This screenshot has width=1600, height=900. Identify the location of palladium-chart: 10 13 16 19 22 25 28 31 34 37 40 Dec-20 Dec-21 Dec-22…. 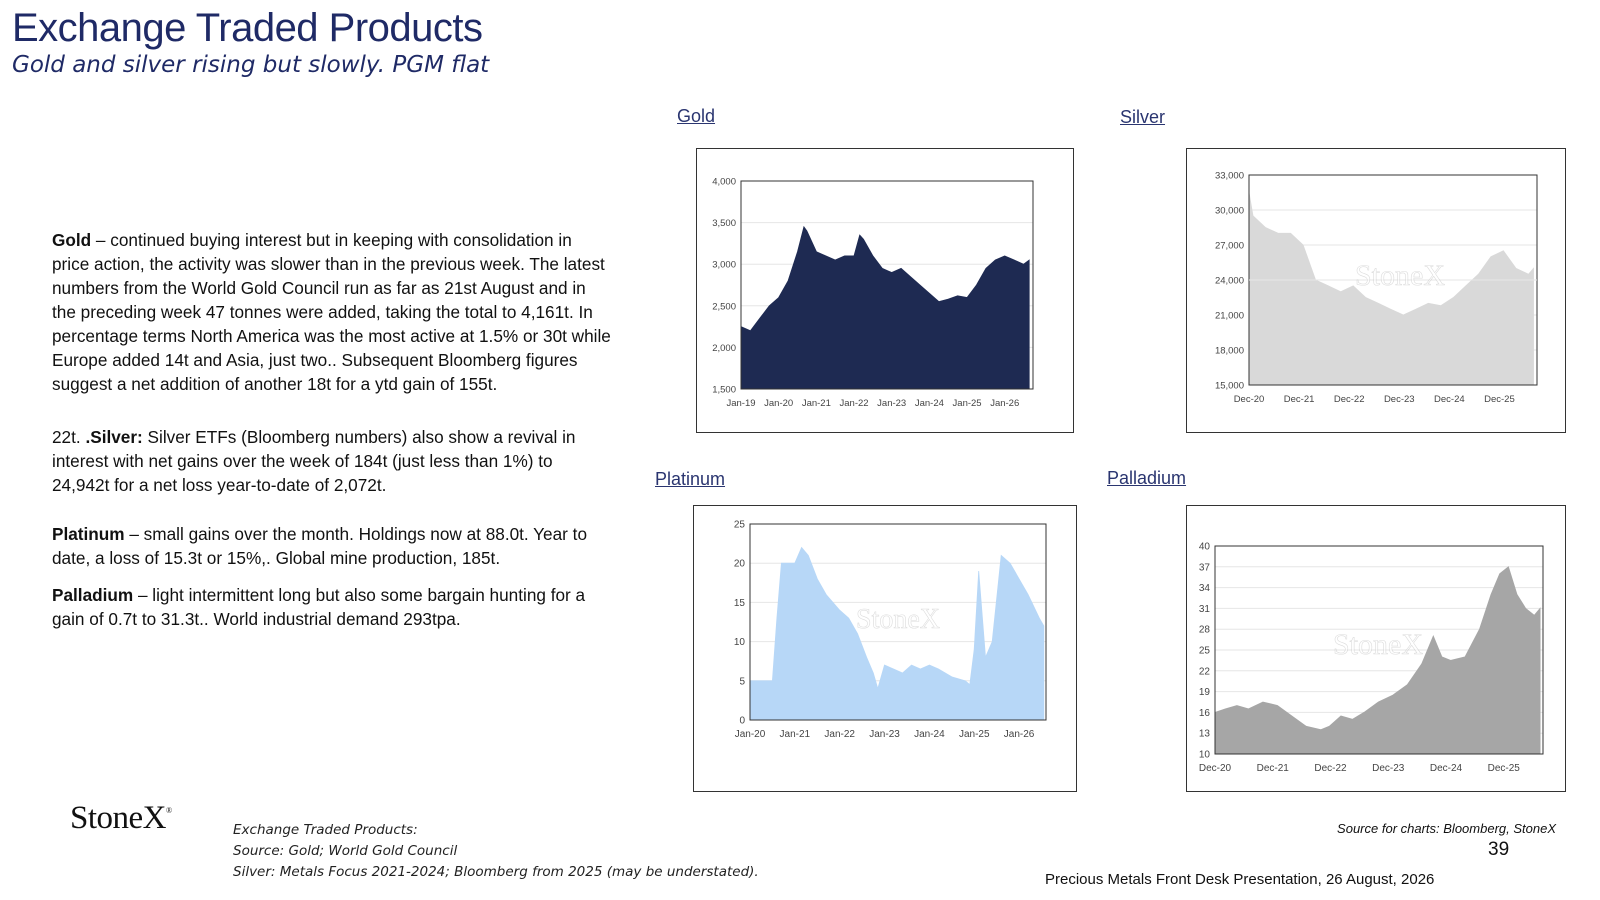
(1376, 648).